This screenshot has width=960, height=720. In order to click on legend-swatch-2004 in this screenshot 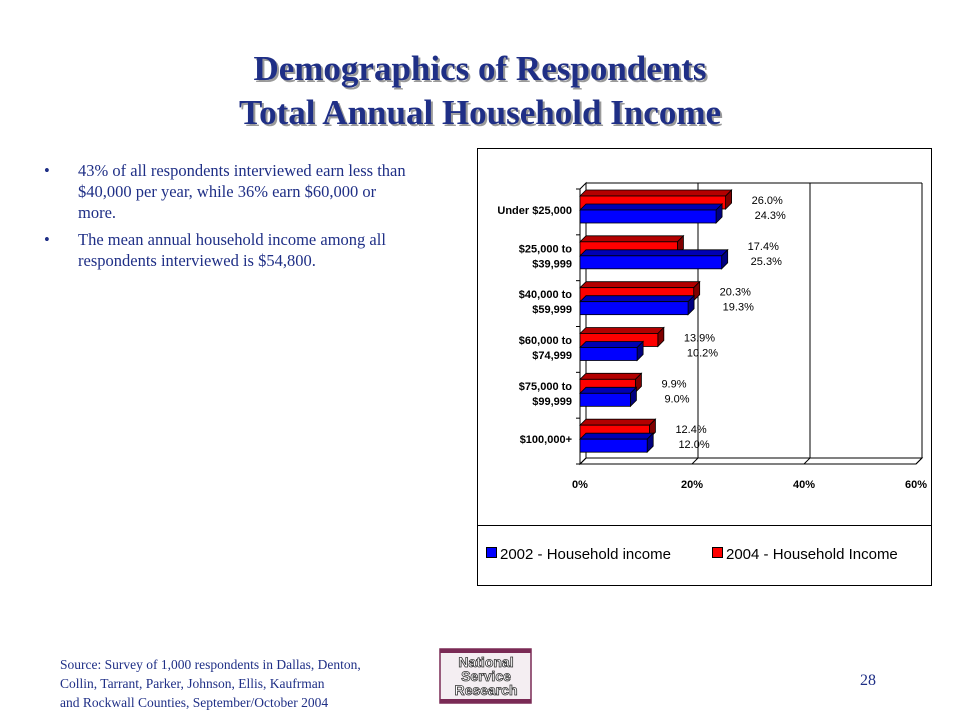, I will do `click(717, 552)`.